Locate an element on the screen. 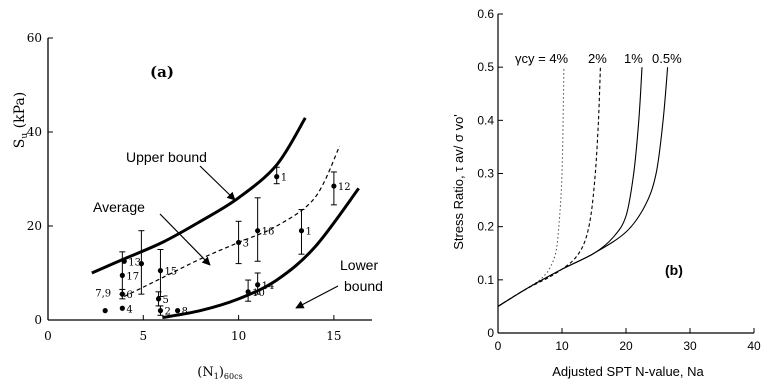  curve-upper-bound is located at coordinates (199, 196).